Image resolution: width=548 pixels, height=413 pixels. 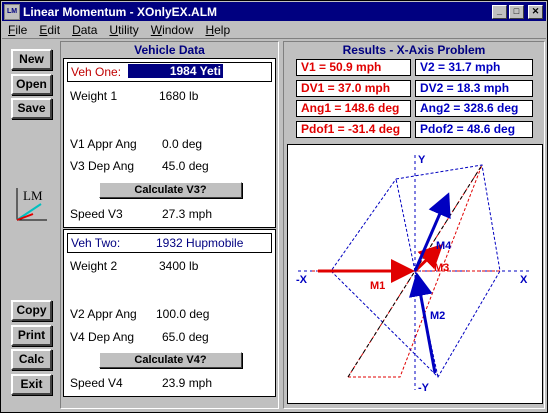 I want to click on menu-data: Data, so click(x=85, y=29).